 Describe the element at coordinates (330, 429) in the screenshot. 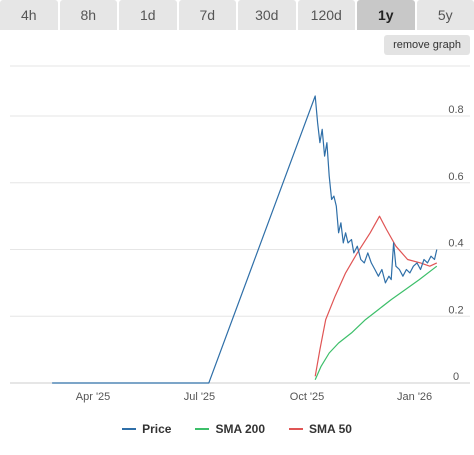

I see `legend-label-sma-50: SMA 50` at that location.